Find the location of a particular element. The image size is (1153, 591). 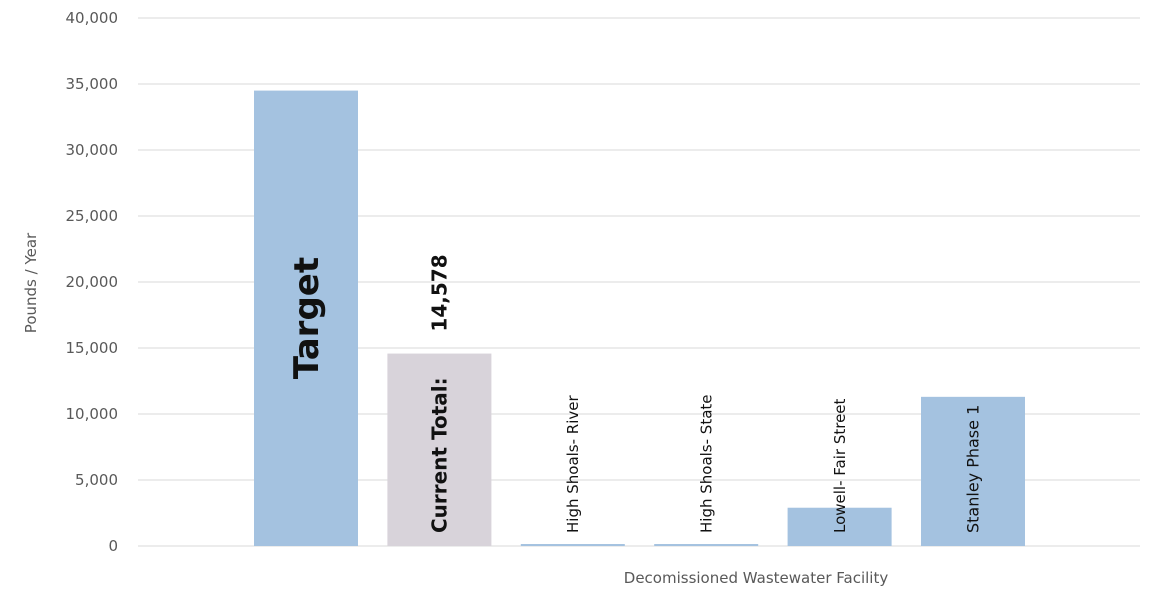

bar-category-label: Current Total: is located at coordinates (439, 455).